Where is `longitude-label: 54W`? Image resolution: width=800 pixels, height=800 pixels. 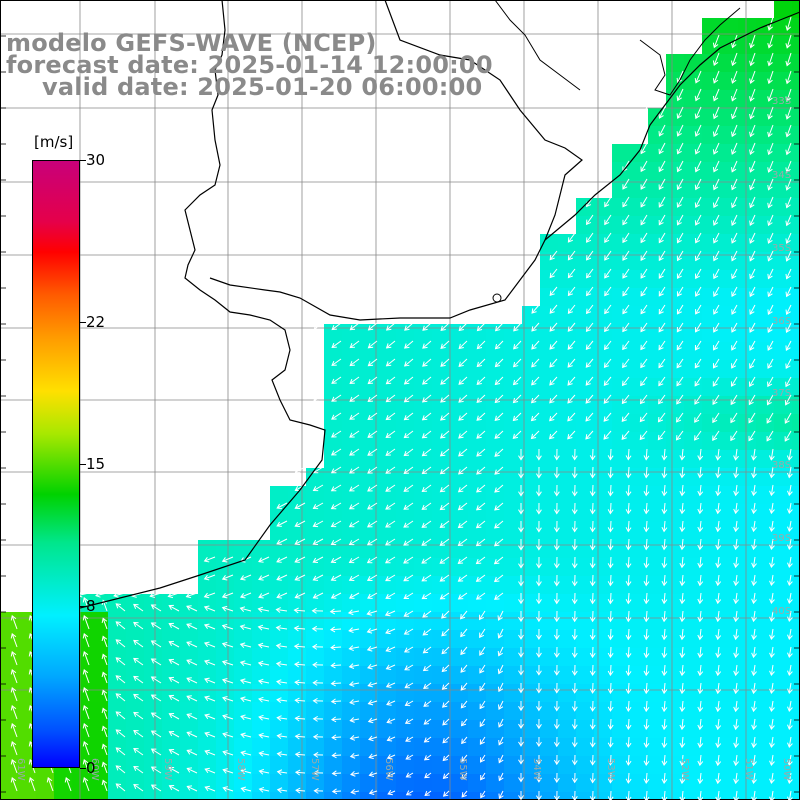 longitude-label: 54W is located at coordinates (536, 769).